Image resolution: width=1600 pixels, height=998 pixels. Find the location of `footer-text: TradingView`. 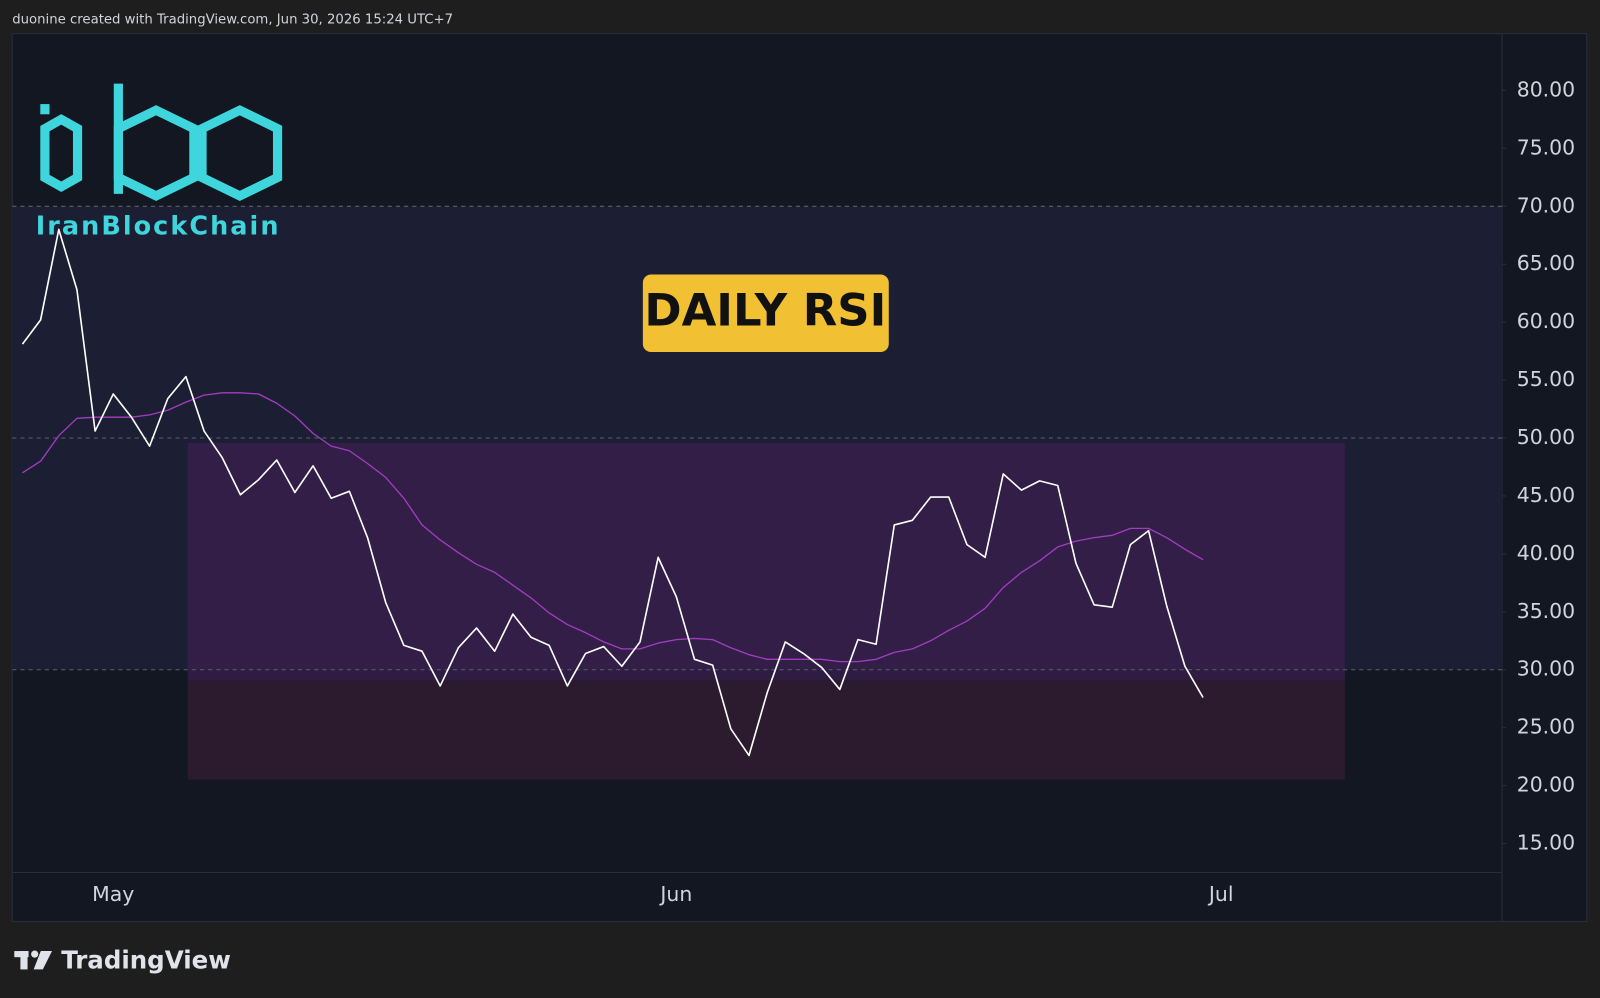

footer-text: TradingView is located at coordinates (146, 959).